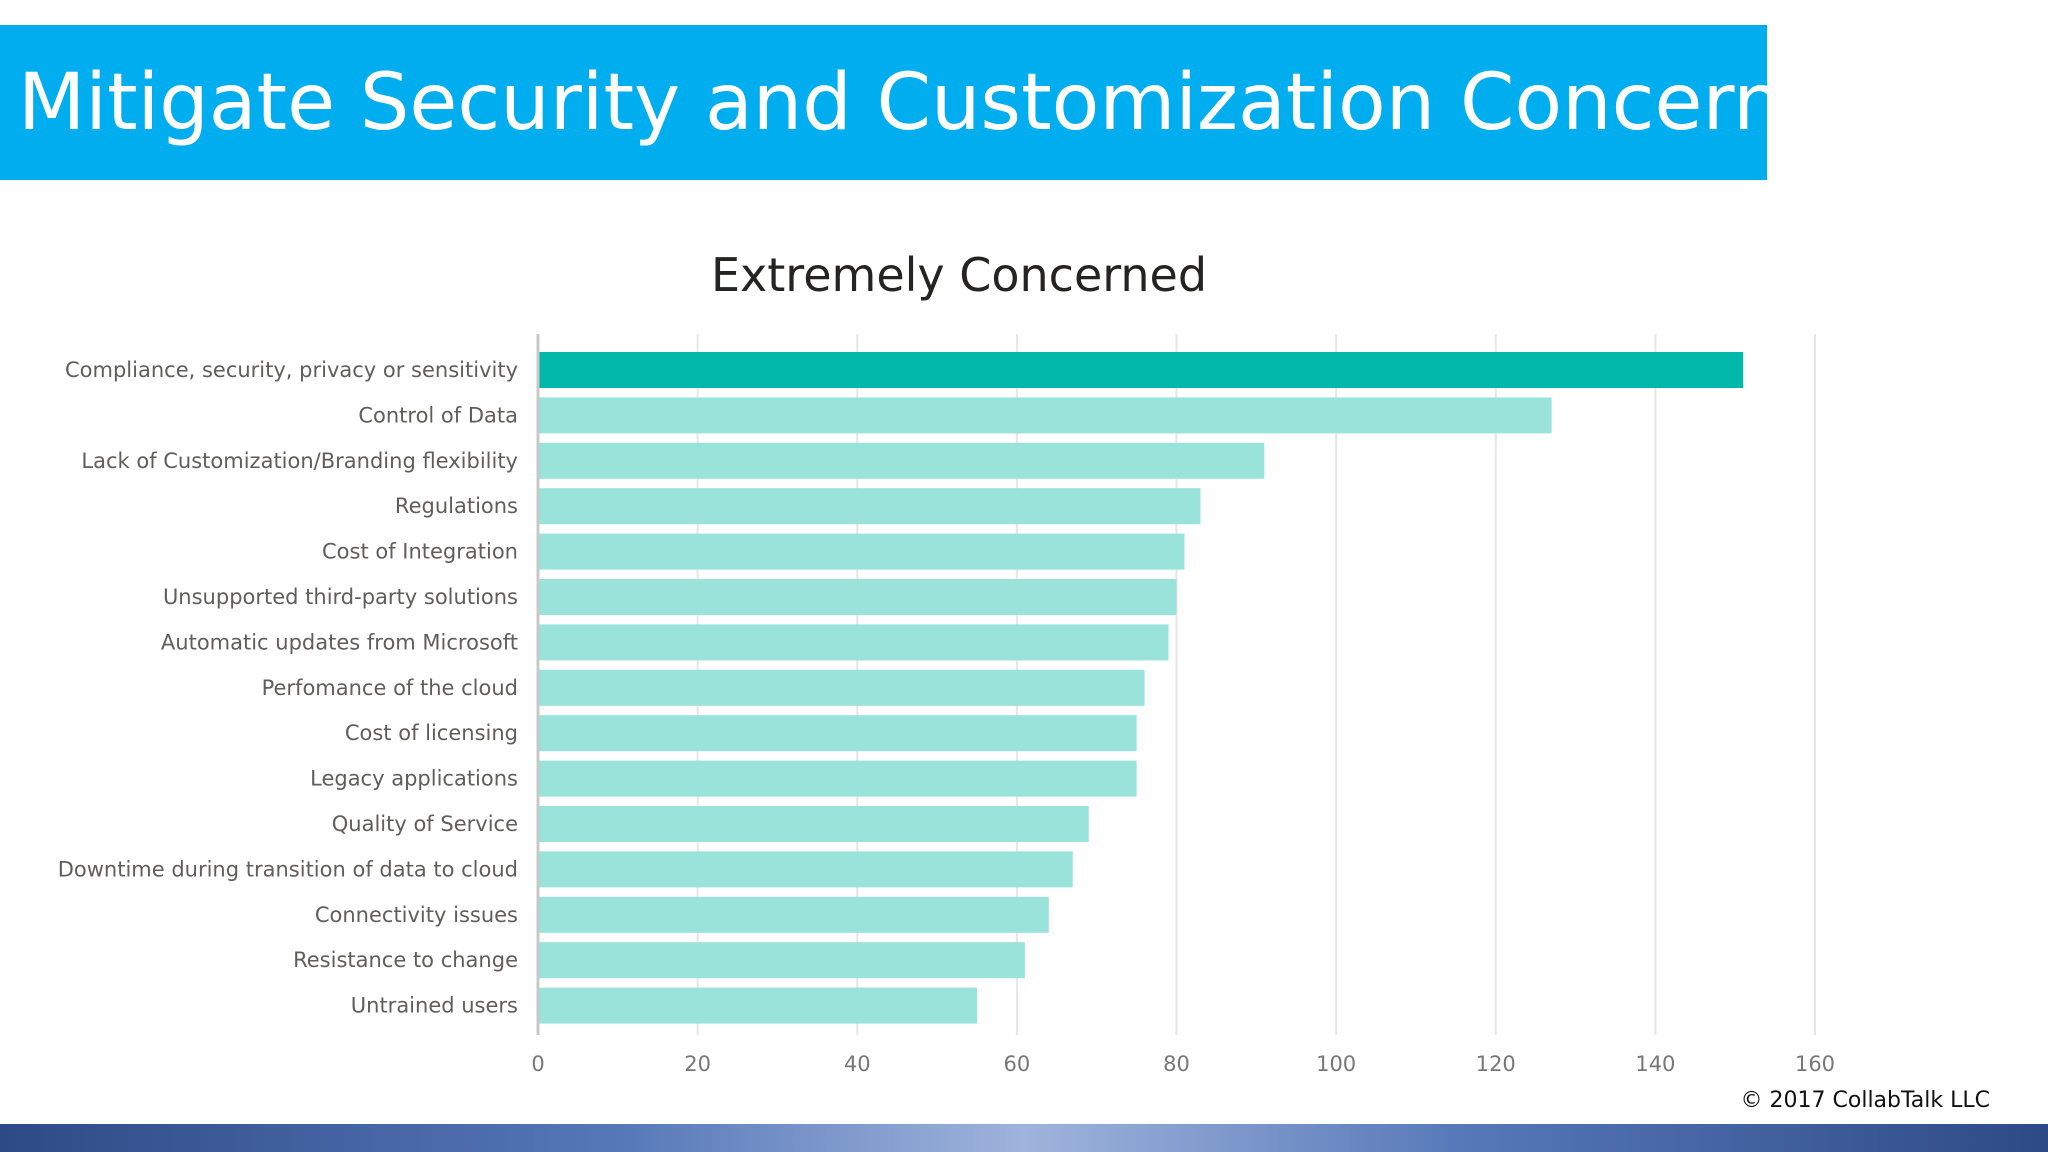  I want to click on x-tick-labels: 0 20 40 60 80 100 120 140 160, so click(1183, 1064).